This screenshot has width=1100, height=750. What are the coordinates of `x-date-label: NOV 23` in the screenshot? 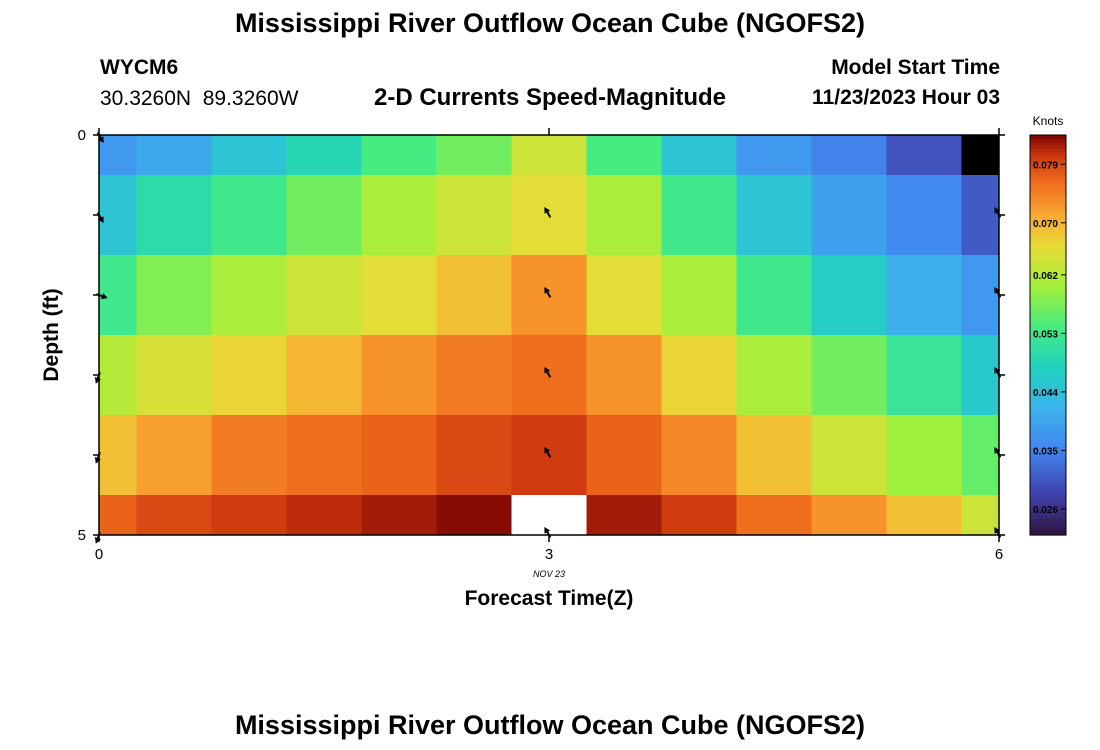 It's located at (549, 574).